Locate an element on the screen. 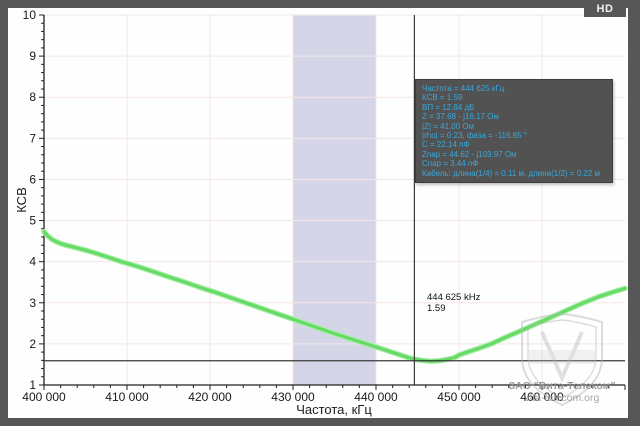 The image size is (640, 426). svg-text: 420 000 is located at coordinates (210, 397).